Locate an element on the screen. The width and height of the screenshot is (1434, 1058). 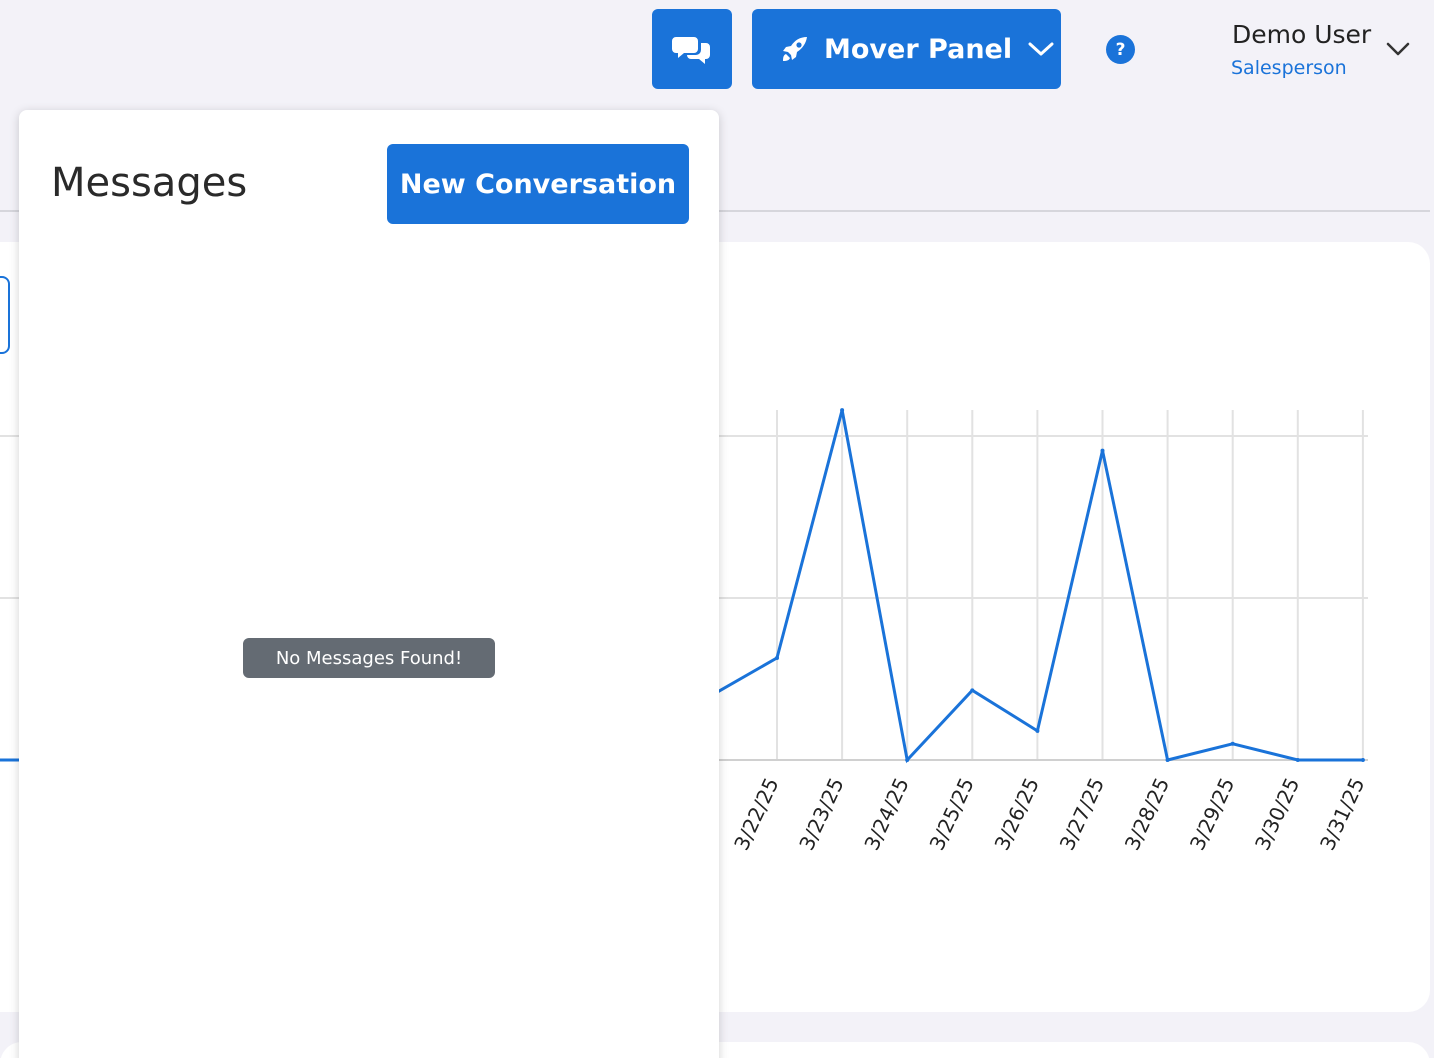
chat-bubbles-icon is located at coordinates (691, 50).